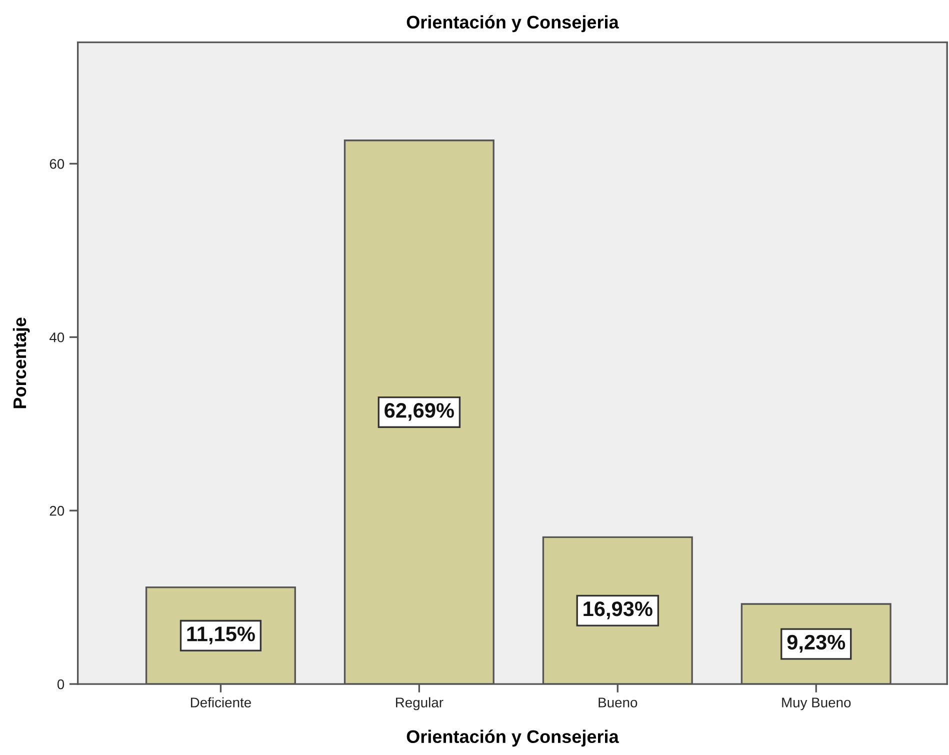 Image resolution: width=949 pixels, height=755 pixels. What do you see at coordinates (60, 684) in the screenshot?
I see `y-tick-label: 0` at bounding box center [60, 684].